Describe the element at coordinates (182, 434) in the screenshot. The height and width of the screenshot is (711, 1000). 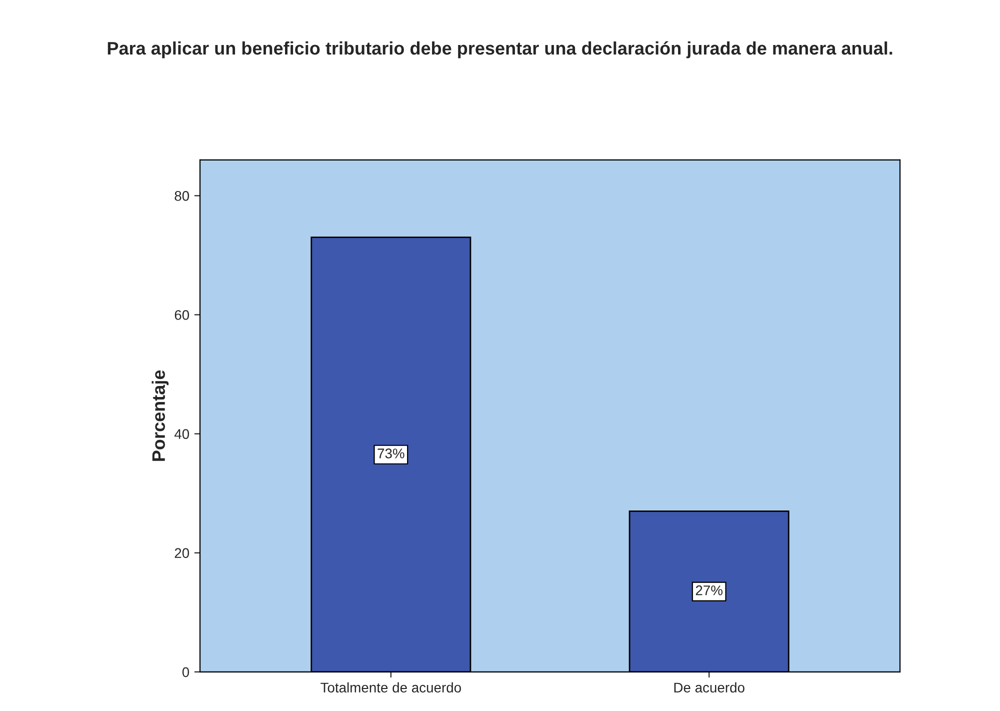
I see `y-tick-label: 40` at that location.